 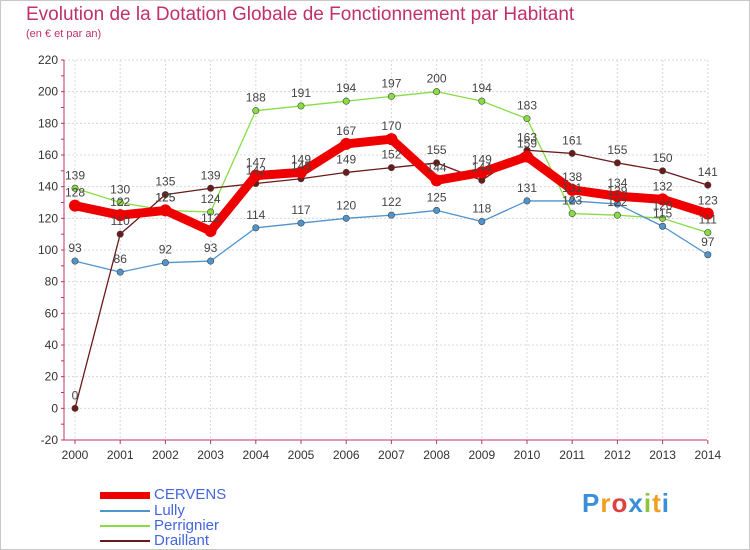 I want to click on x-tick-label: 2003, so click(x=210, y=455).